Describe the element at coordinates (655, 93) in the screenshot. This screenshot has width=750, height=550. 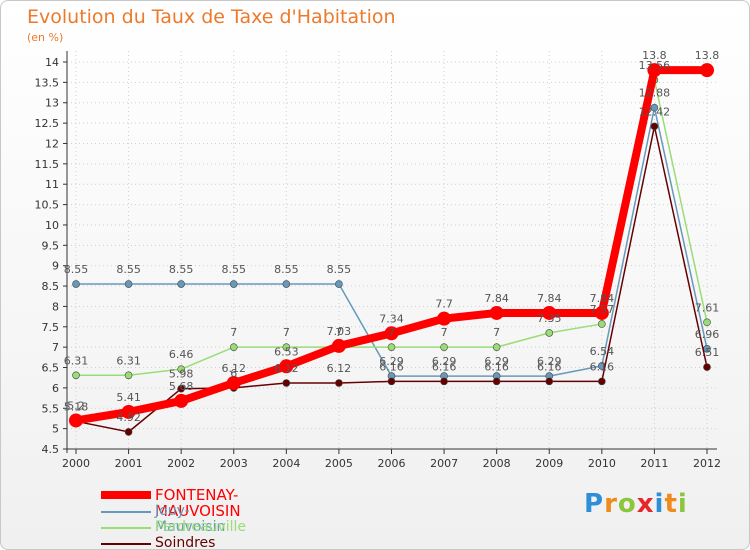
I see `data-label-jouy-mauvoisin: 12.88` at that location.